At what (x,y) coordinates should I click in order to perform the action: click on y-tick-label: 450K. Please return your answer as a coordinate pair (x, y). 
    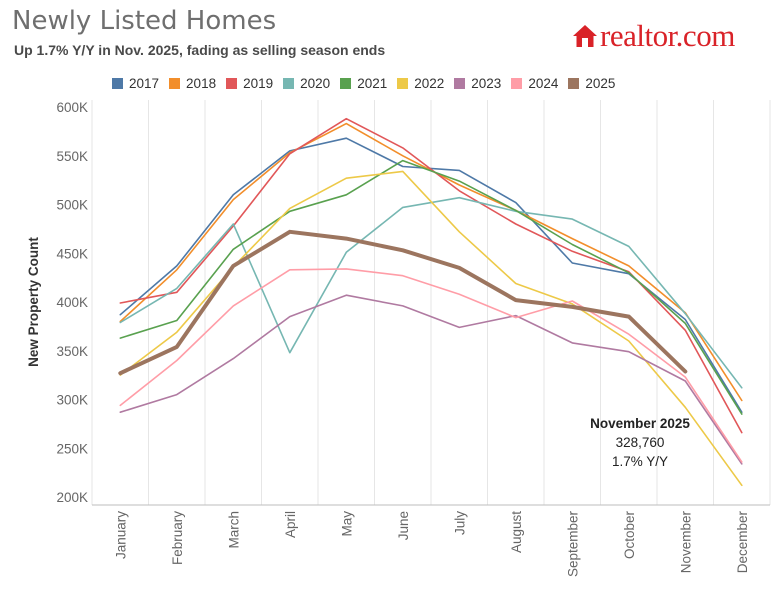
    Looking at the image, I should click on (72, 253).